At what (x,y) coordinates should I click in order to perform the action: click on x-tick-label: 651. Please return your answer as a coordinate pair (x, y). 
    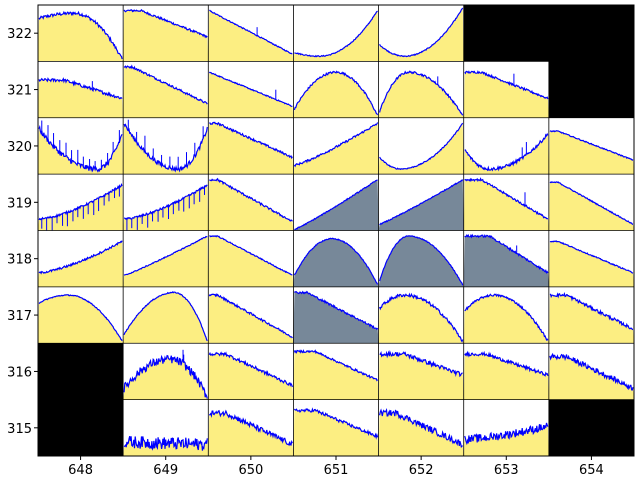
    Looking at the image, I should click on (336, 470).